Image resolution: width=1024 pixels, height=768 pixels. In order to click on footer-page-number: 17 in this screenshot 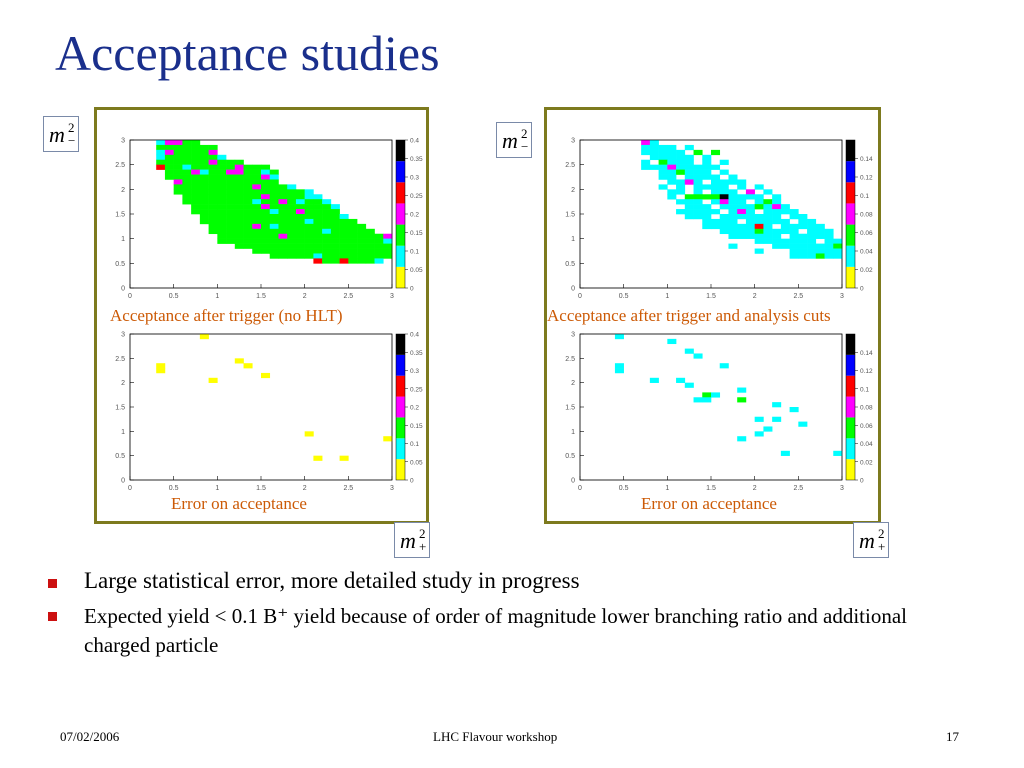, I will do `click(952, 736)`.